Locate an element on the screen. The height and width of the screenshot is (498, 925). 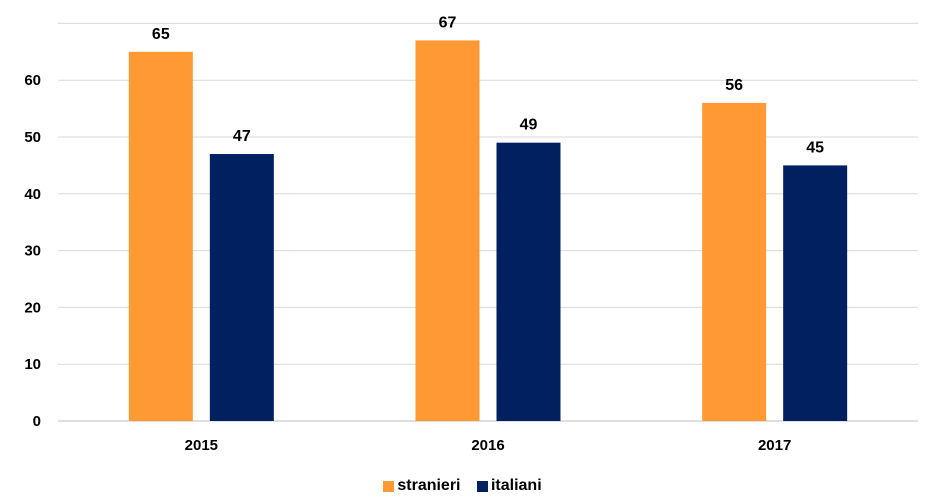
bar-italiani-2015 is located at coordinates (241, 288).